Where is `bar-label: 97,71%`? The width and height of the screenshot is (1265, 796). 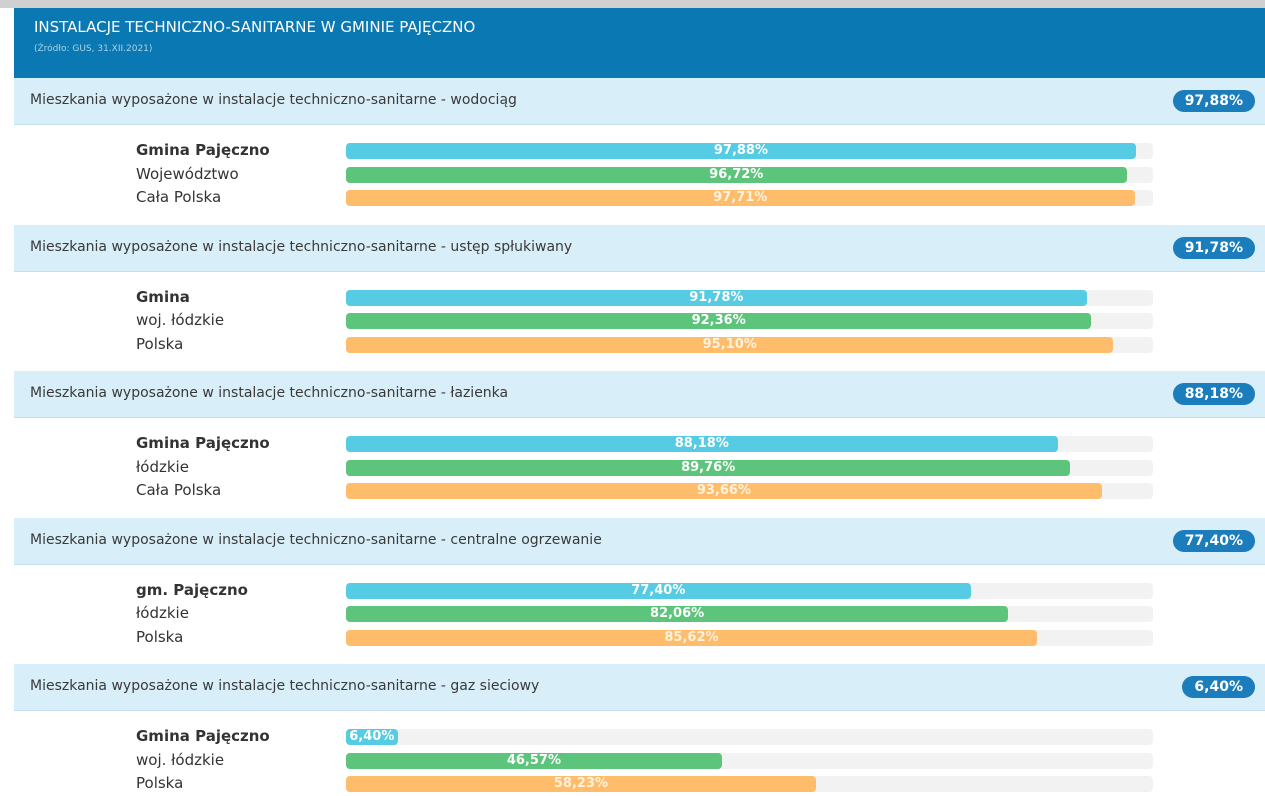
bar-label: 97,71% is located at coordinates (740, 197).